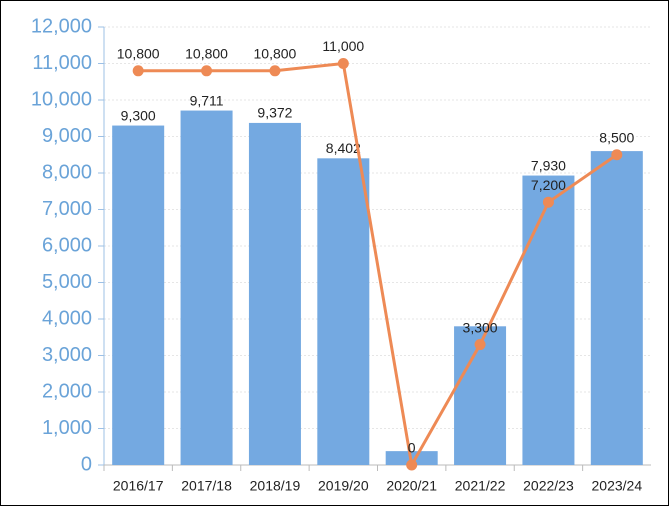 The image size is (669, 506). I want to click on y-tick-label: 11,000, so click(62, 63).